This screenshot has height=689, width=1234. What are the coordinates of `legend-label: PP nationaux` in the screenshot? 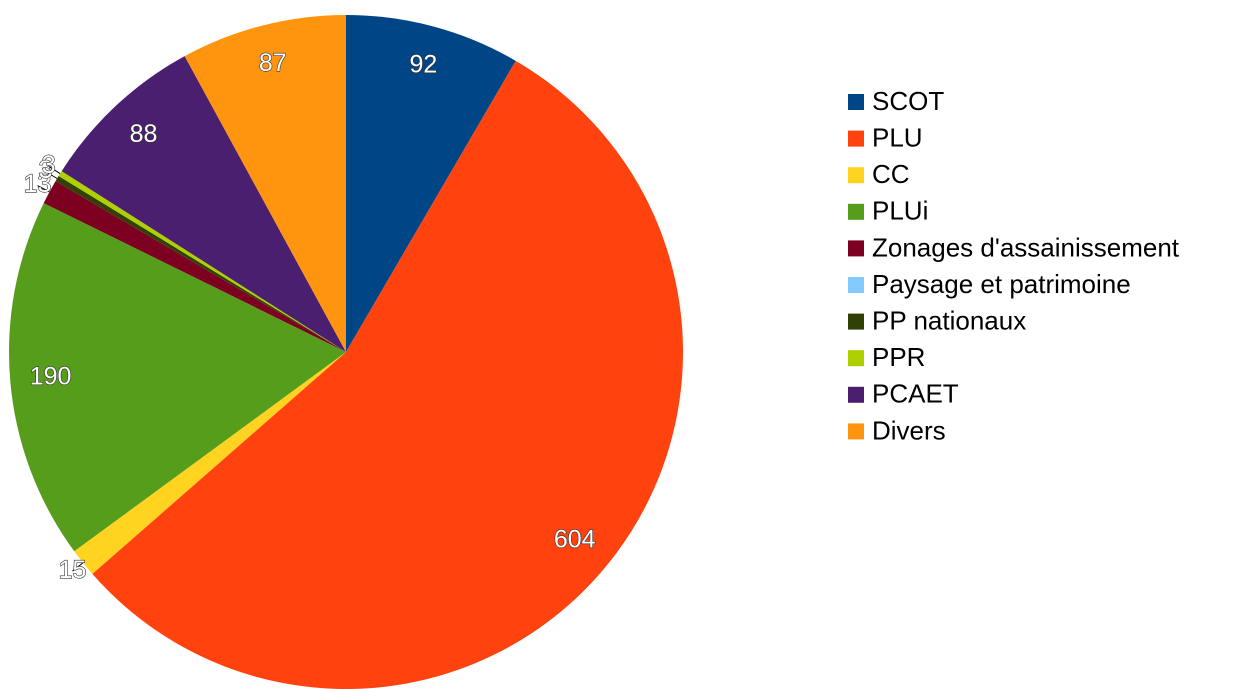 It's located at (949, 320).